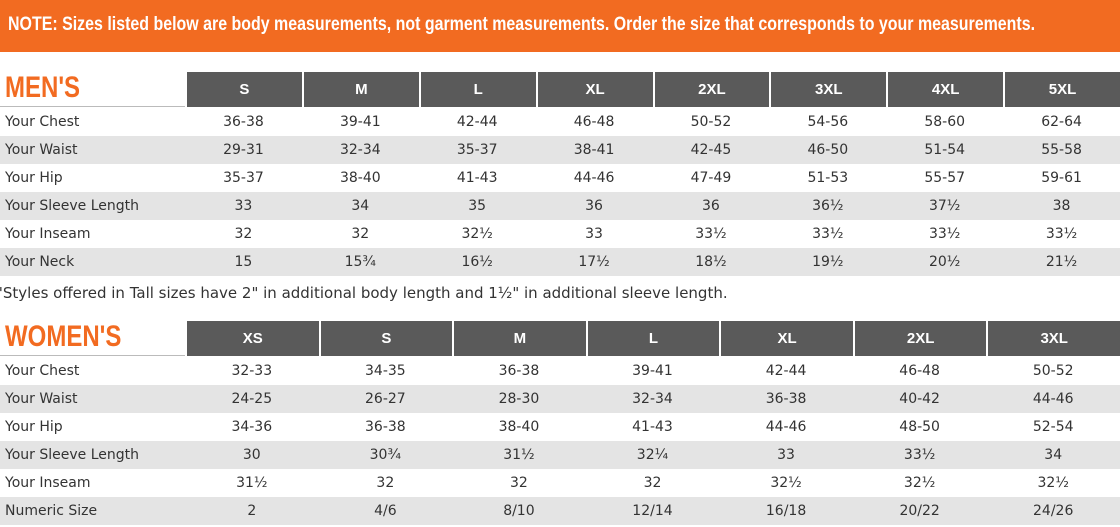 The image size is (1120, 527). I want to click on cell-value: 51-53, so click(828, 178).